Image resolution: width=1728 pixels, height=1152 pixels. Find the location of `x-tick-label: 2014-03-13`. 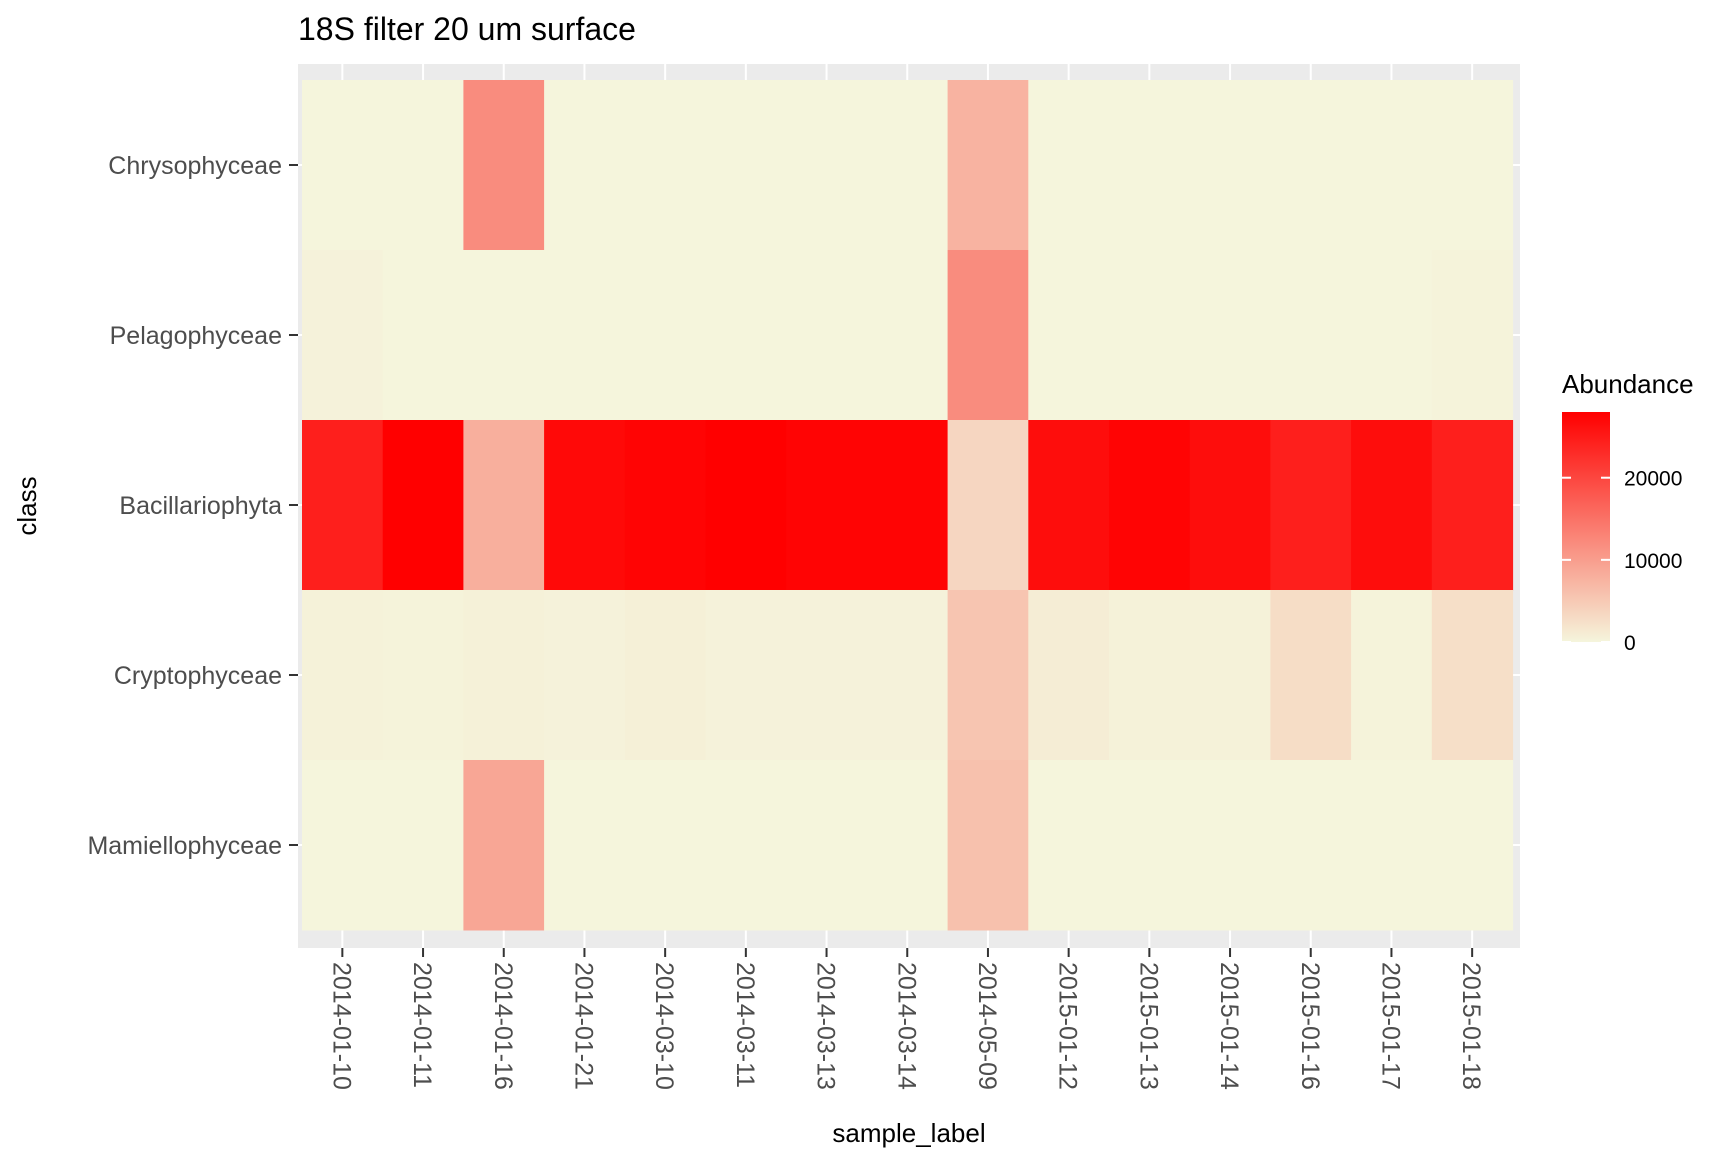

x-tick-label: 2014-03-13 is located at coordinates (826, 1026).